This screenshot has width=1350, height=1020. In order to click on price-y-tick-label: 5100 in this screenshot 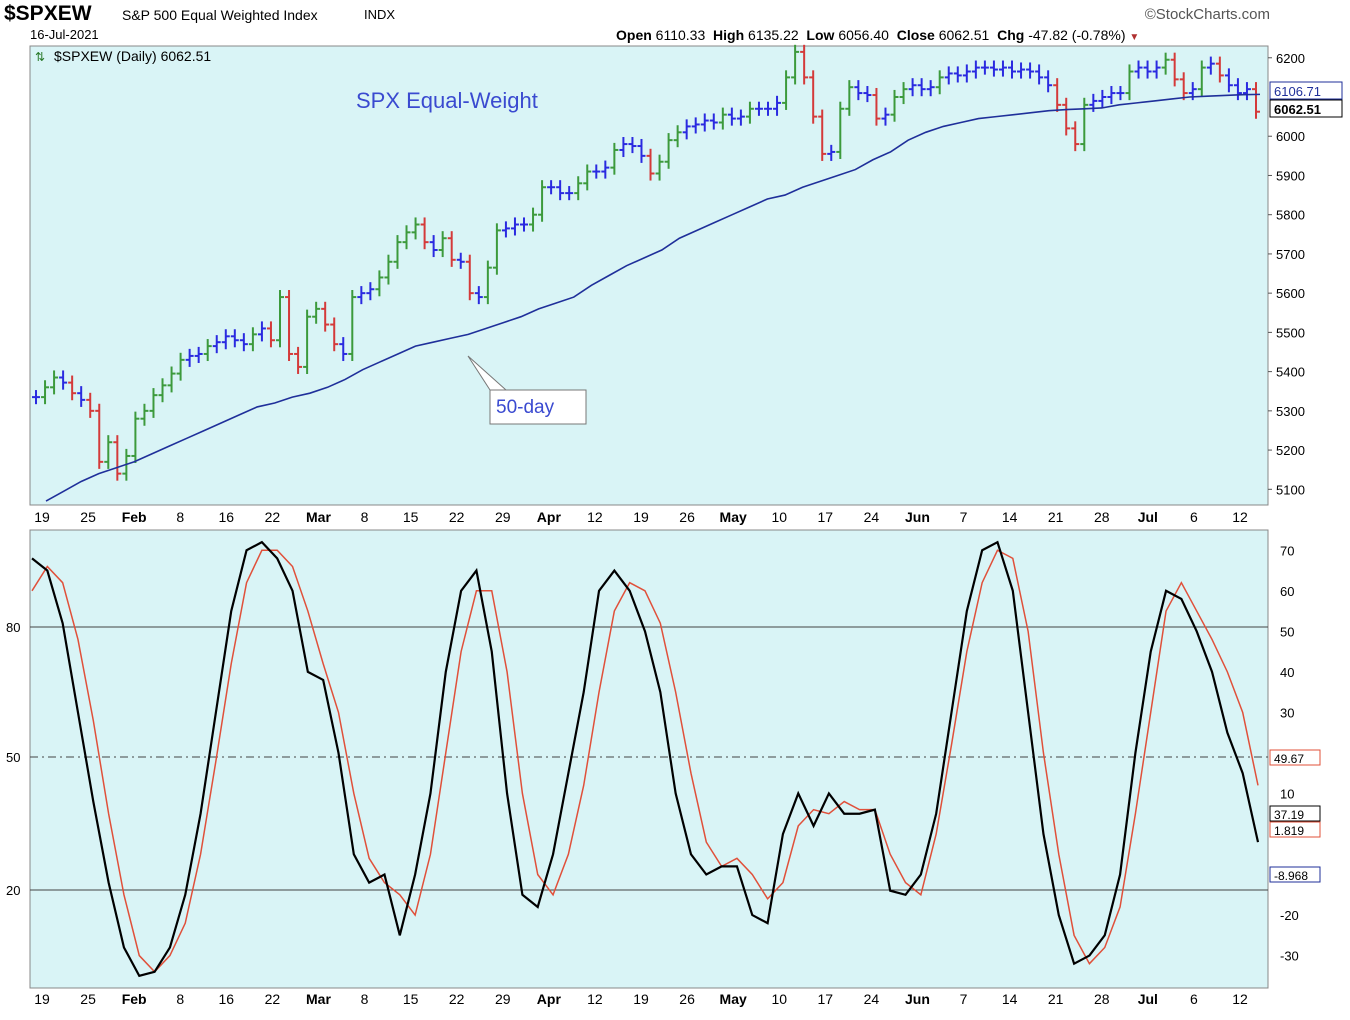, I will do `click(1290, 489)`.